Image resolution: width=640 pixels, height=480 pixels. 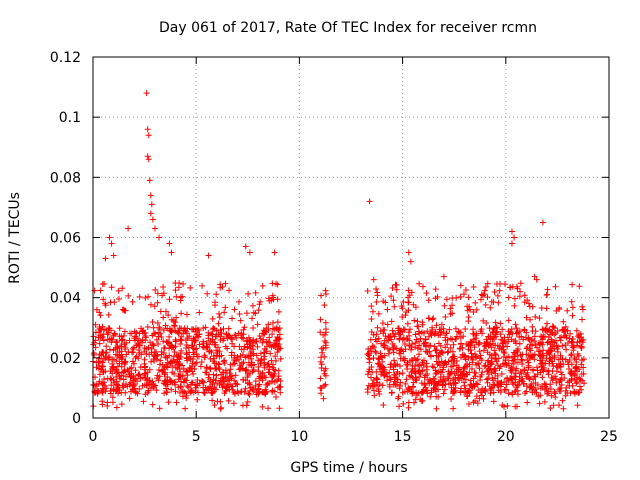 What do you see at coordinates (506, 437) in the screenshot?
I see `x-tick-label: 20` at bounding box center [506, 437].